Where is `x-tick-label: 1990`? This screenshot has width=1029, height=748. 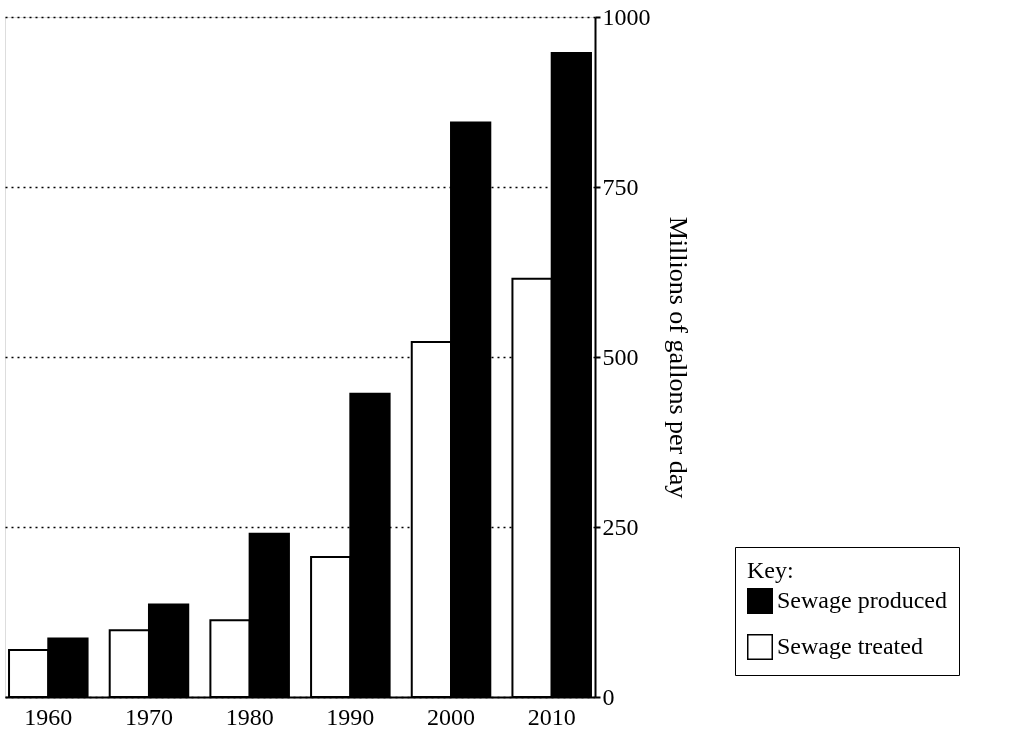
x-tick-label: 1990 is located at coordinates (350, 716).